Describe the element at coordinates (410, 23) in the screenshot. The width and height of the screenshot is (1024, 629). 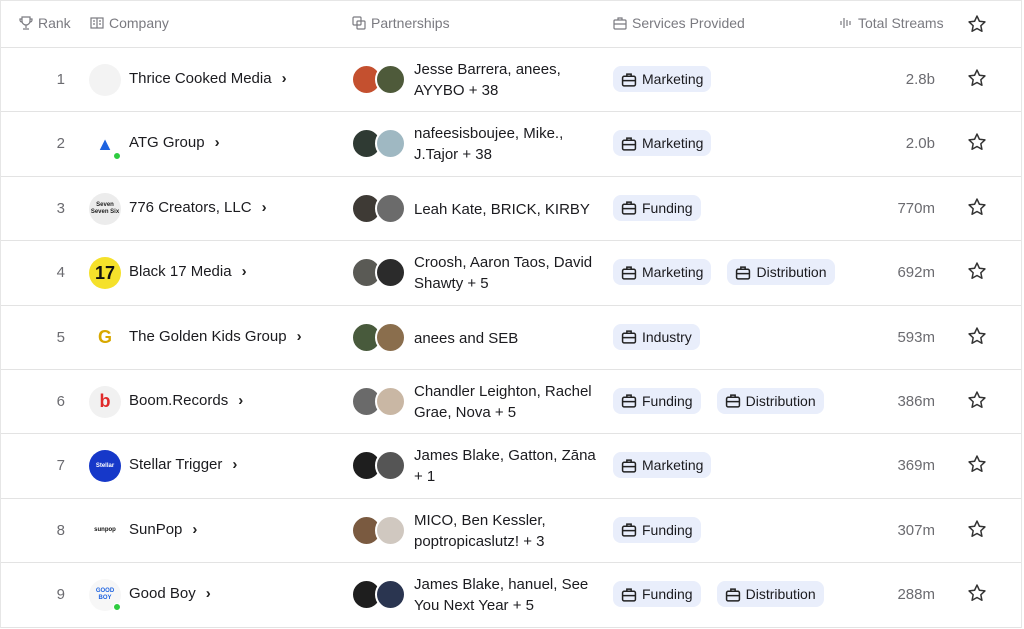
I see `header-partnerships-label: Partnerships` at that location.